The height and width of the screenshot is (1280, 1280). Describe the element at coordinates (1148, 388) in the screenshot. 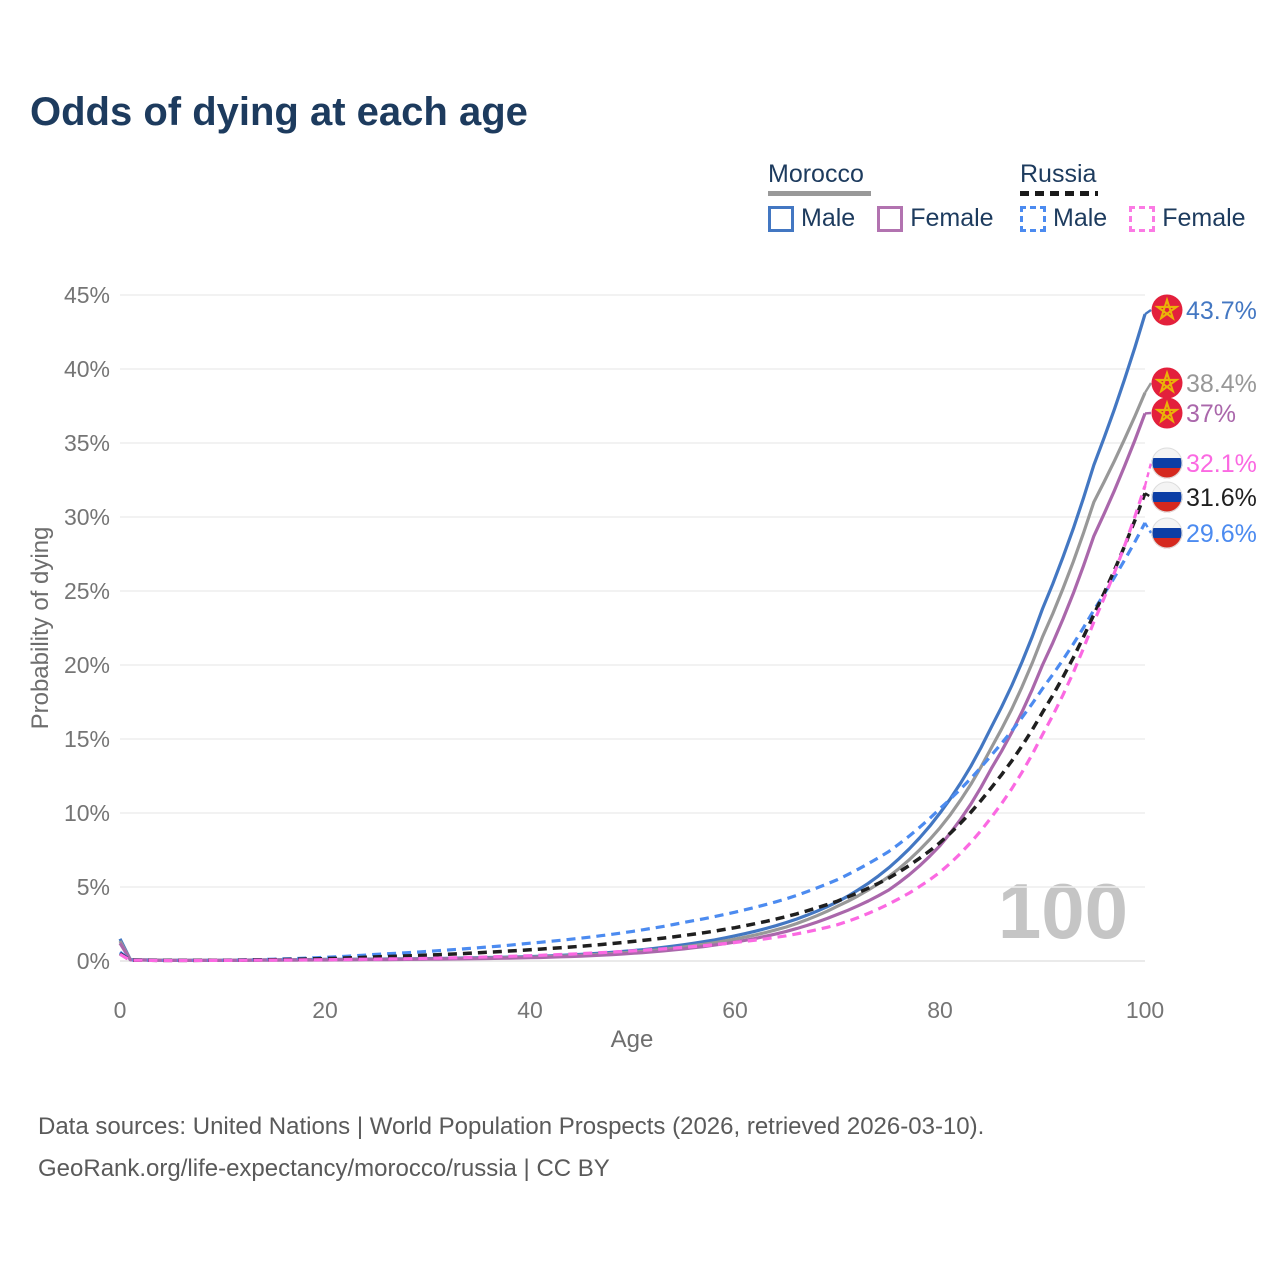

I see `label-connector-morocco-both` at that location.